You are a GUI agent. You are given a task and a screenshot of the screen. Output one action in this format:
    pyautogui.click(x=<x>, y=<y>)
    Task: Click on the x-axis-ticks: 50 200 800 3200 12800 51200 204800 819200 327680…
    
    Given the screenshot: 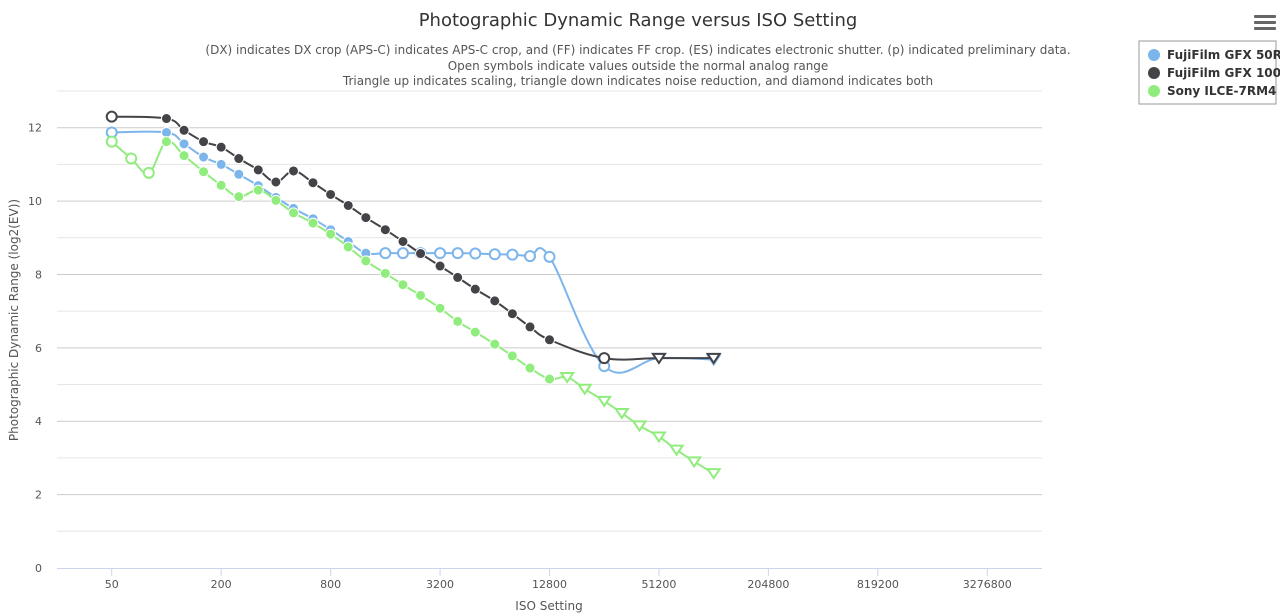 What is the action you would take?
    pyautogui.click(x=558, y=579)
    